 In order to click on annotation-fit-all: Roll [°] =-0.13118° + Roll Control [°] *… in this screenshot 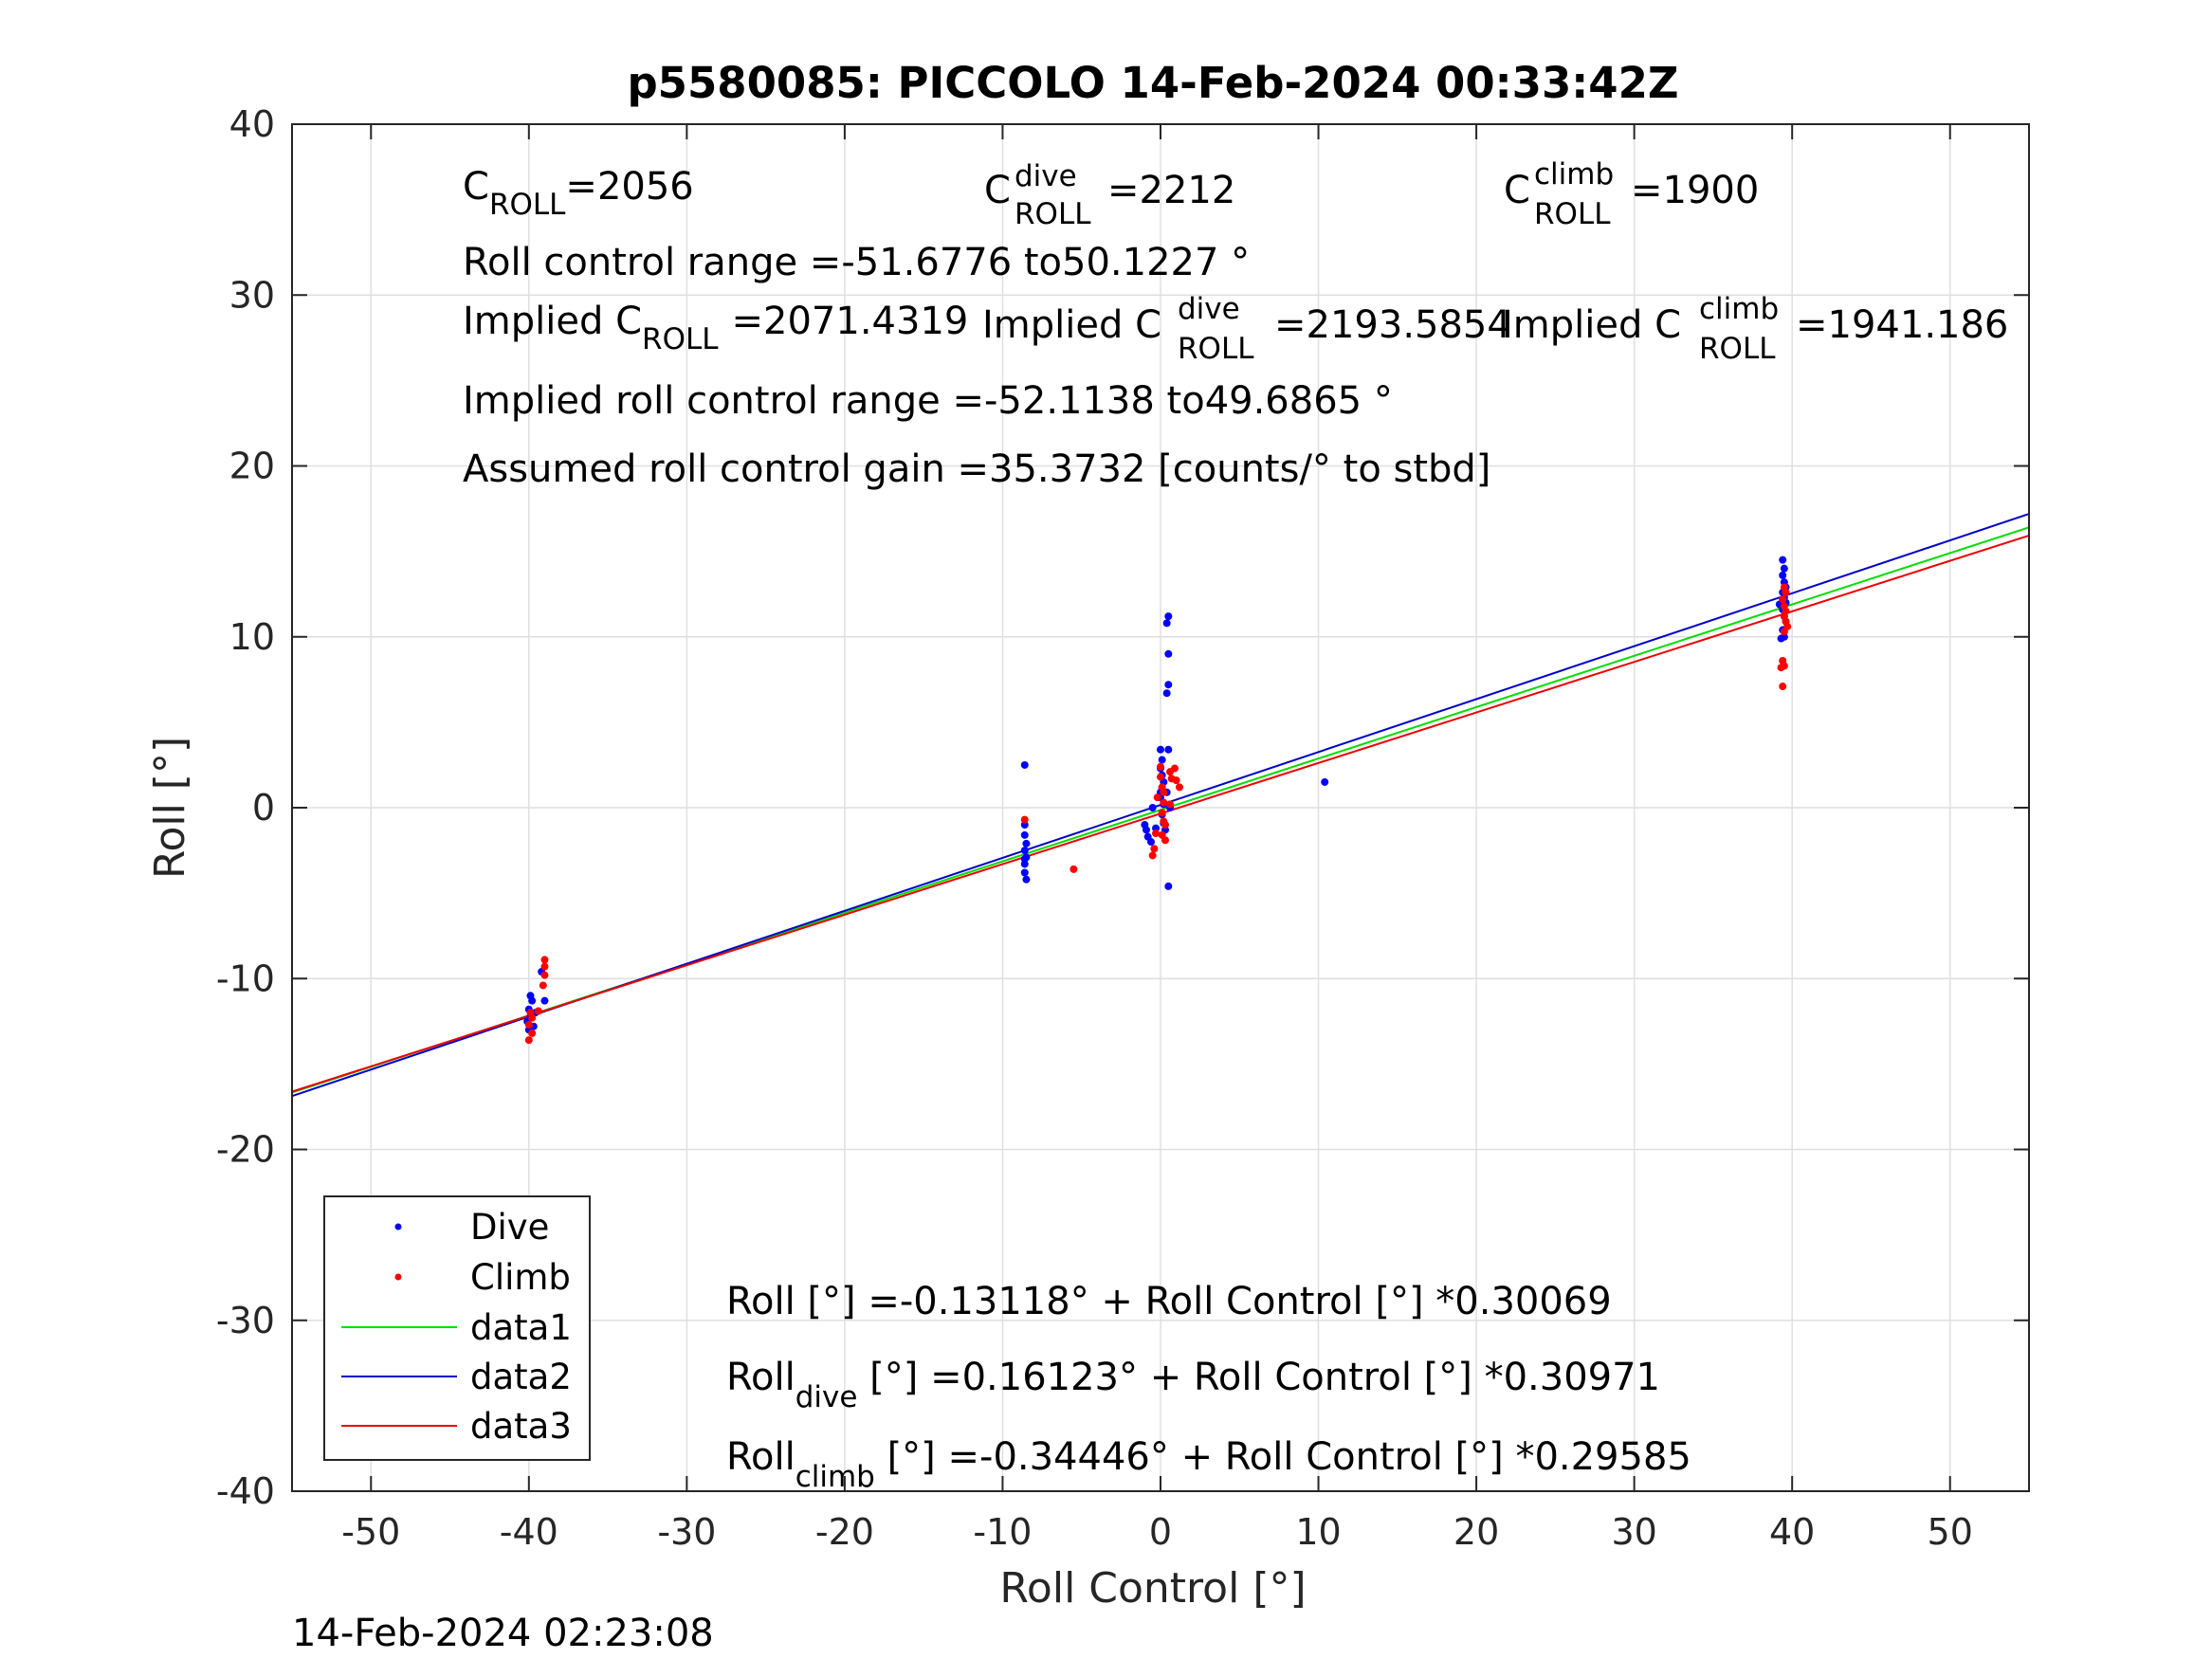, I will do `click(1169, 1301)`.